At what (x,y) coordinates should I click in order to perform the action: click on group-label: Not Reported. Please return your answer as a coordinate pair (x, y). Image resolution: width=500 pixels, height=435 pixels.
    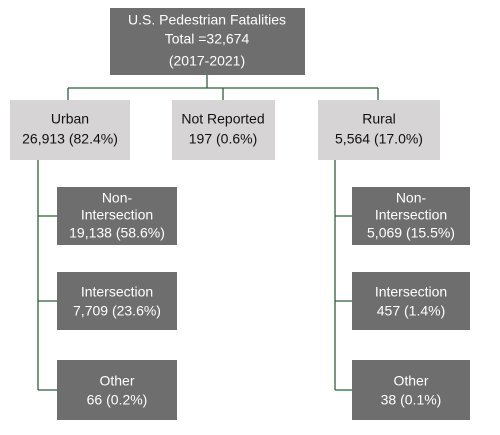
    Looking at the image, I should click on (222, 119).